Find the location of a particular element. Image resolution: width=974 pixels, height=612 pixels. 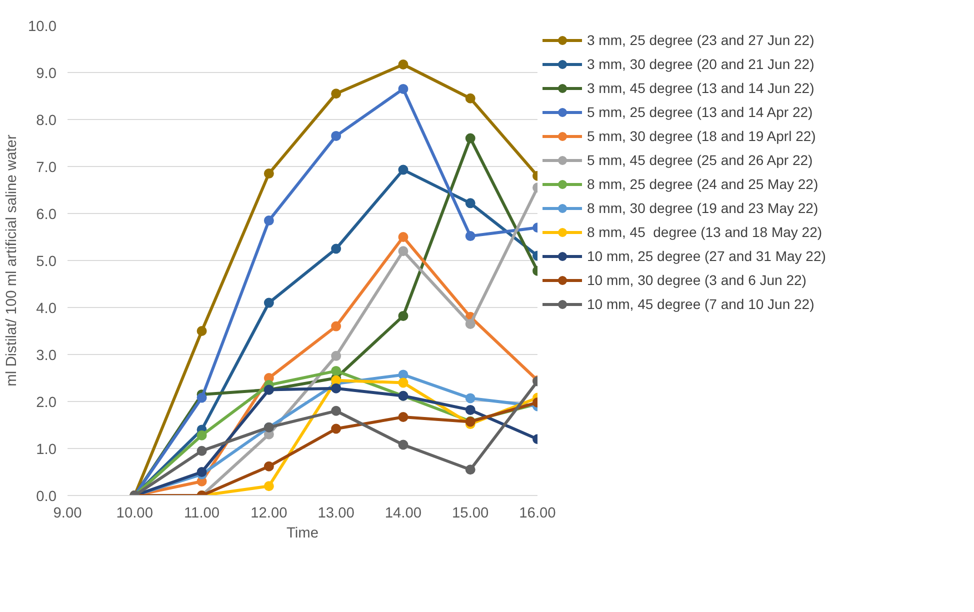

legend-label: 8 mm, 30 degree (19 and 23 May 22) is located at coordinates (702, 208).